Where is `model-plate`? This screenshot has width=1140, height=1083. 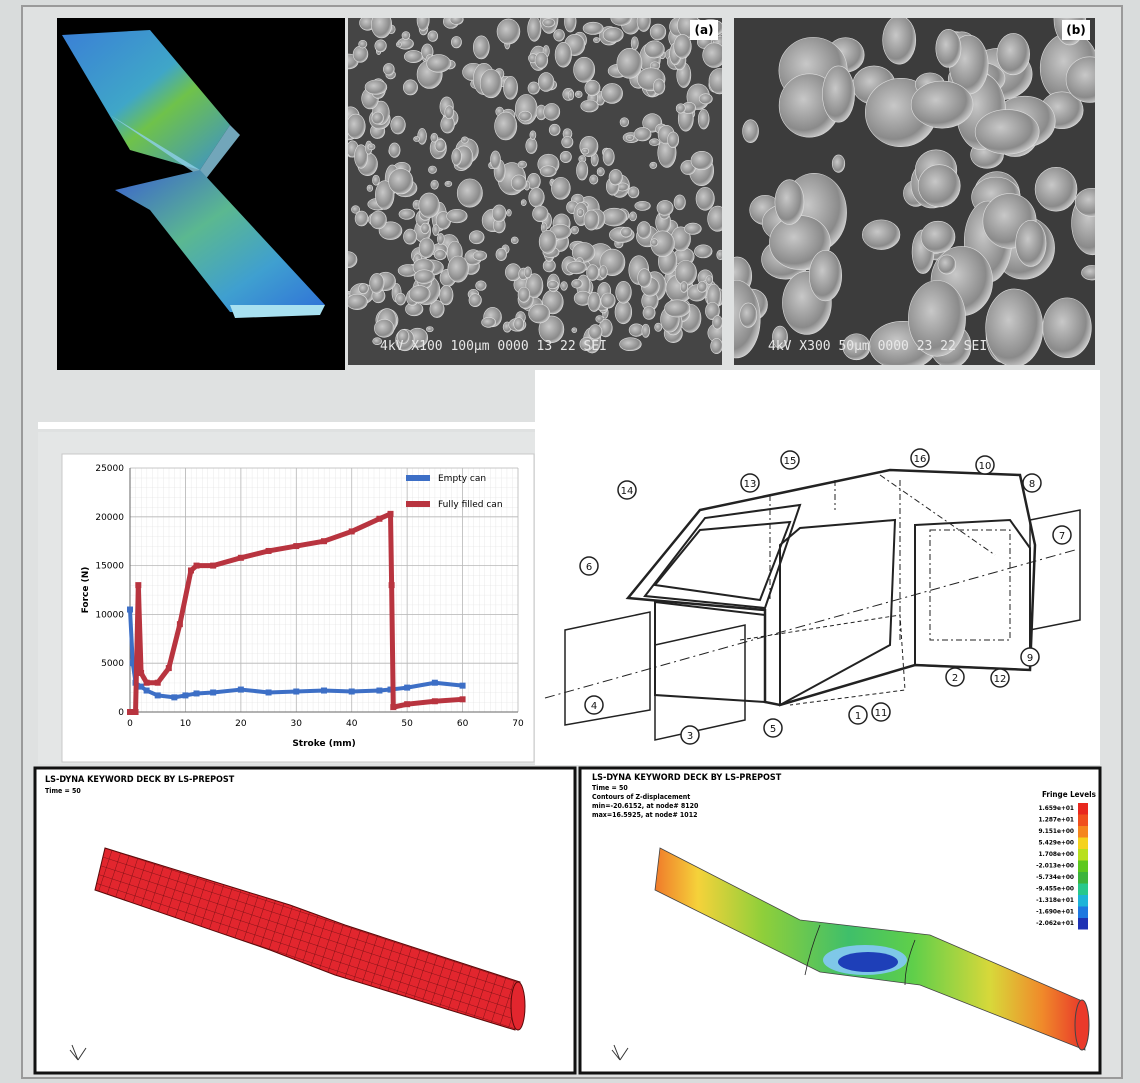 model-plate is located at coordinates (175, 147).